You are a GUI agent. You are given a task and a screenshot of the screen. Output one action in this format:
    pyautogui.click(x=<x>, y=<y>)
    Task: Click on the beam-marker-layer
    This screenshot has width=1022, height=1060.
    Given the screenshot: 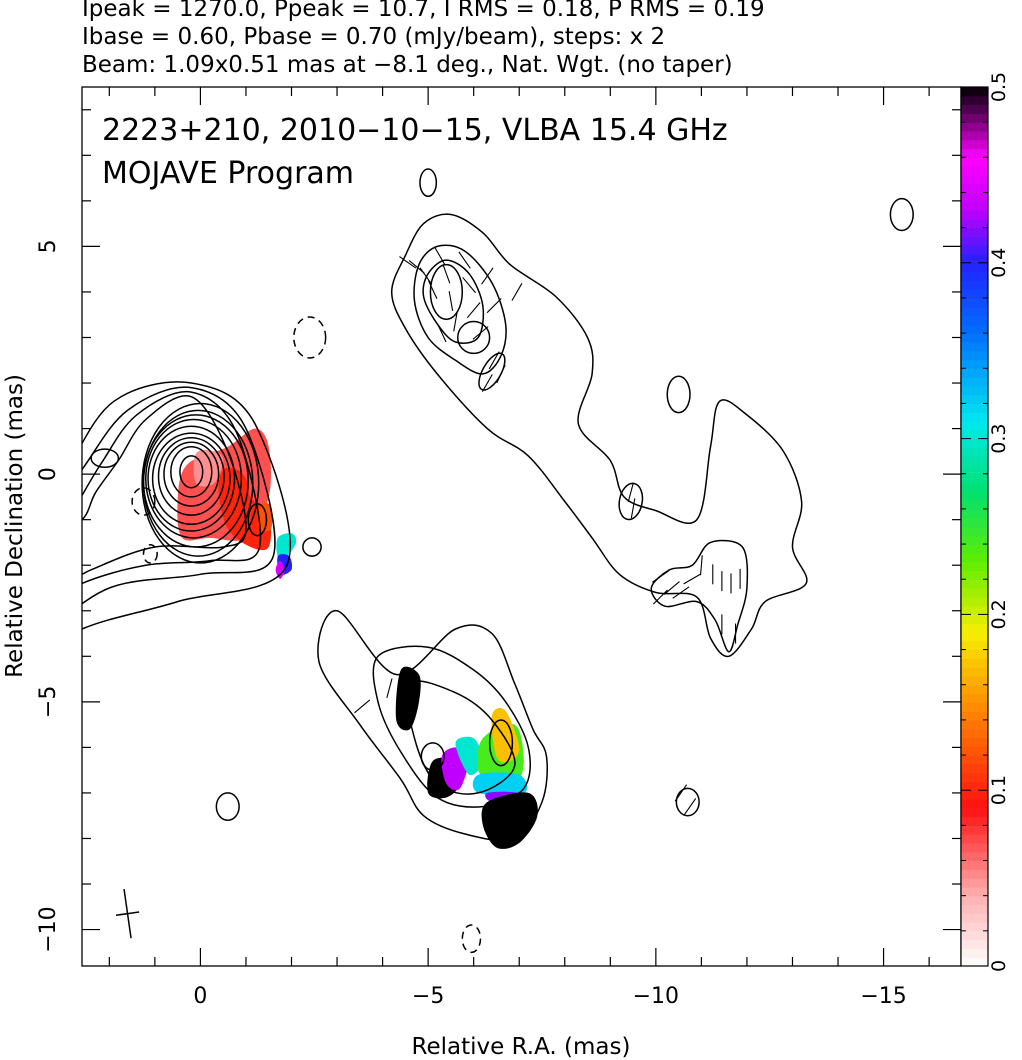 What is the action you would take?
    pyautogui.click(x=127, y=913)
    